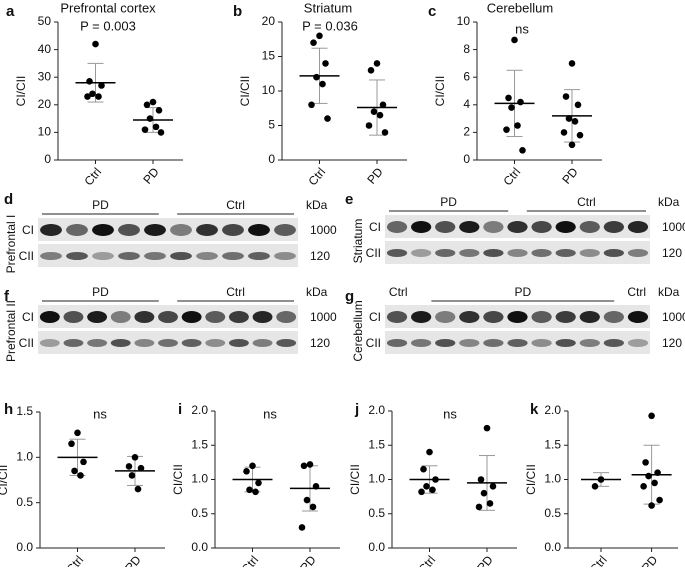  Describe the element at coordinates (466, 132) in the screenshot. I see `y-tick-label: 2` at that location.